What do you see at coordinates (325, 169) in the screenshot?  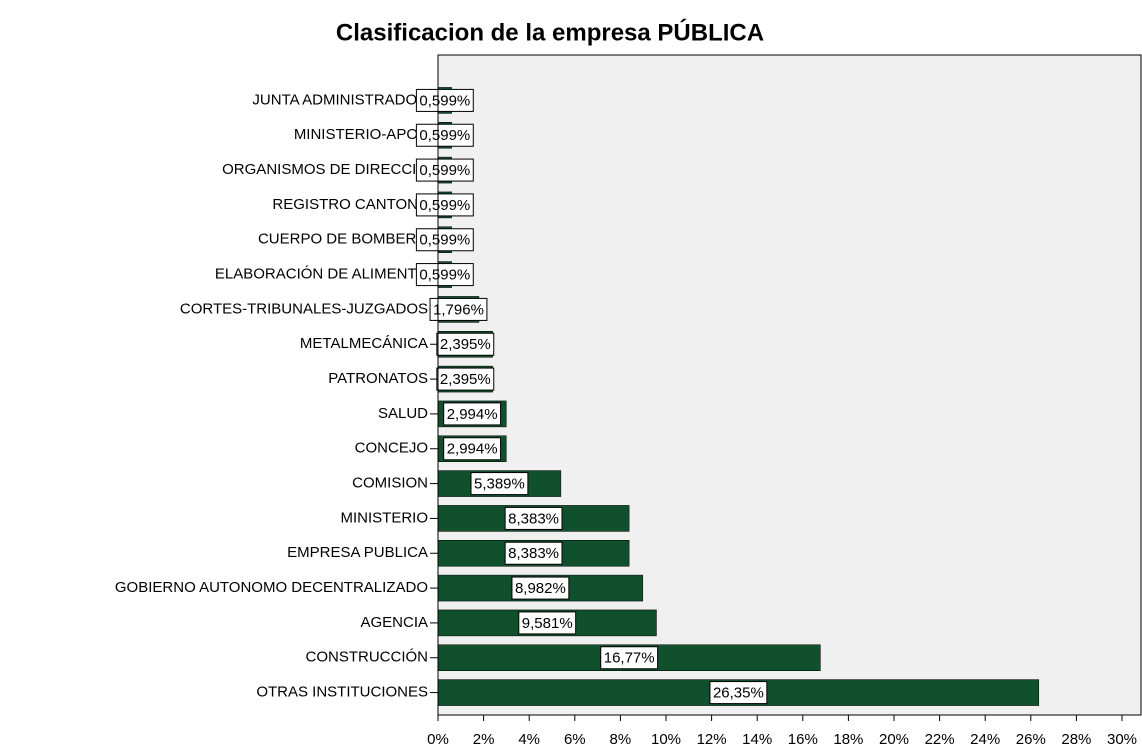 I see `y-tick-label: ORGANISMOS DE DIRECCIO` at bounding box center [325, 169].